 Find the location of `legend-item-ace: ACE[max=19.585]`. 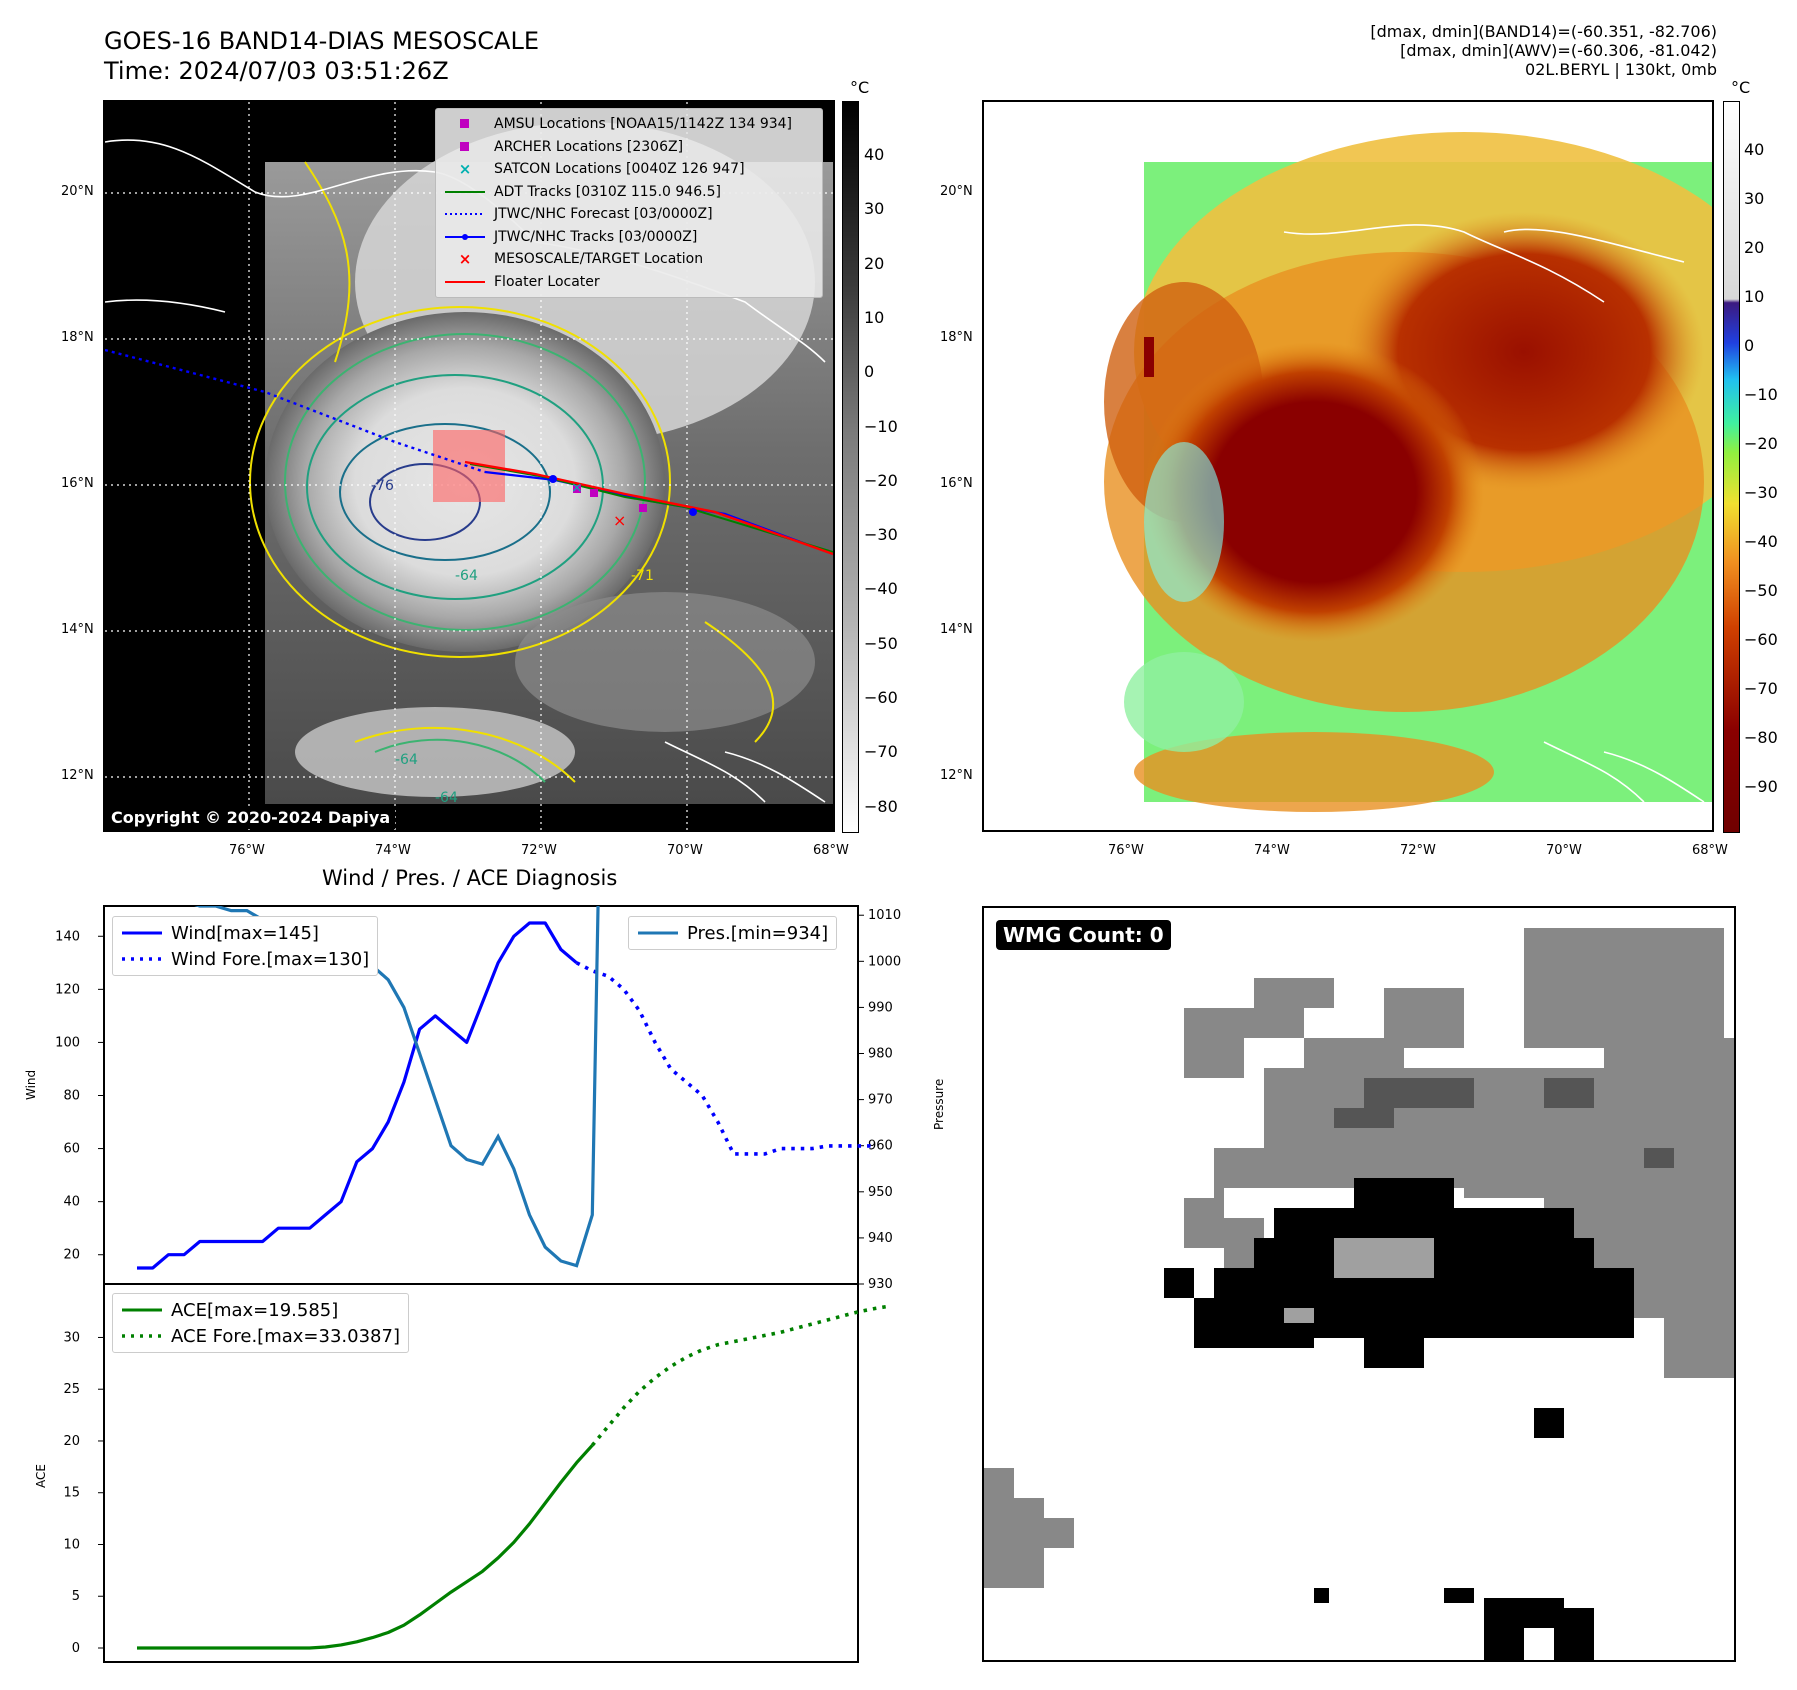

legend-item-ace: ACE[max=19.585] is located at coordinates (230, 1310).